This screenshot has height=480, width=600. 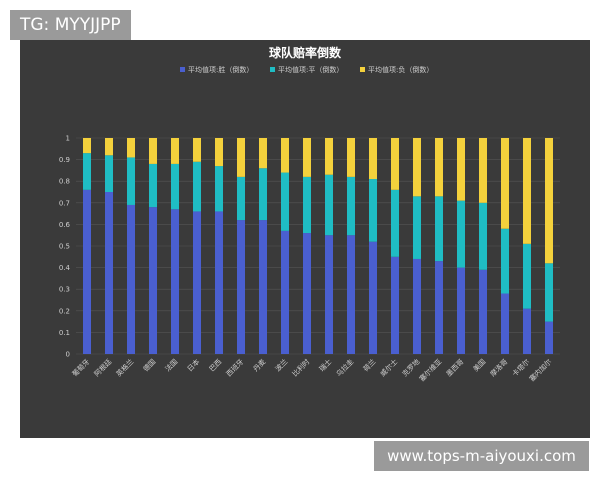 What do you see at coordinates (68, 139) in the screenshot?
I see `y-tick-label: 1` at bounding box center [68, 139].